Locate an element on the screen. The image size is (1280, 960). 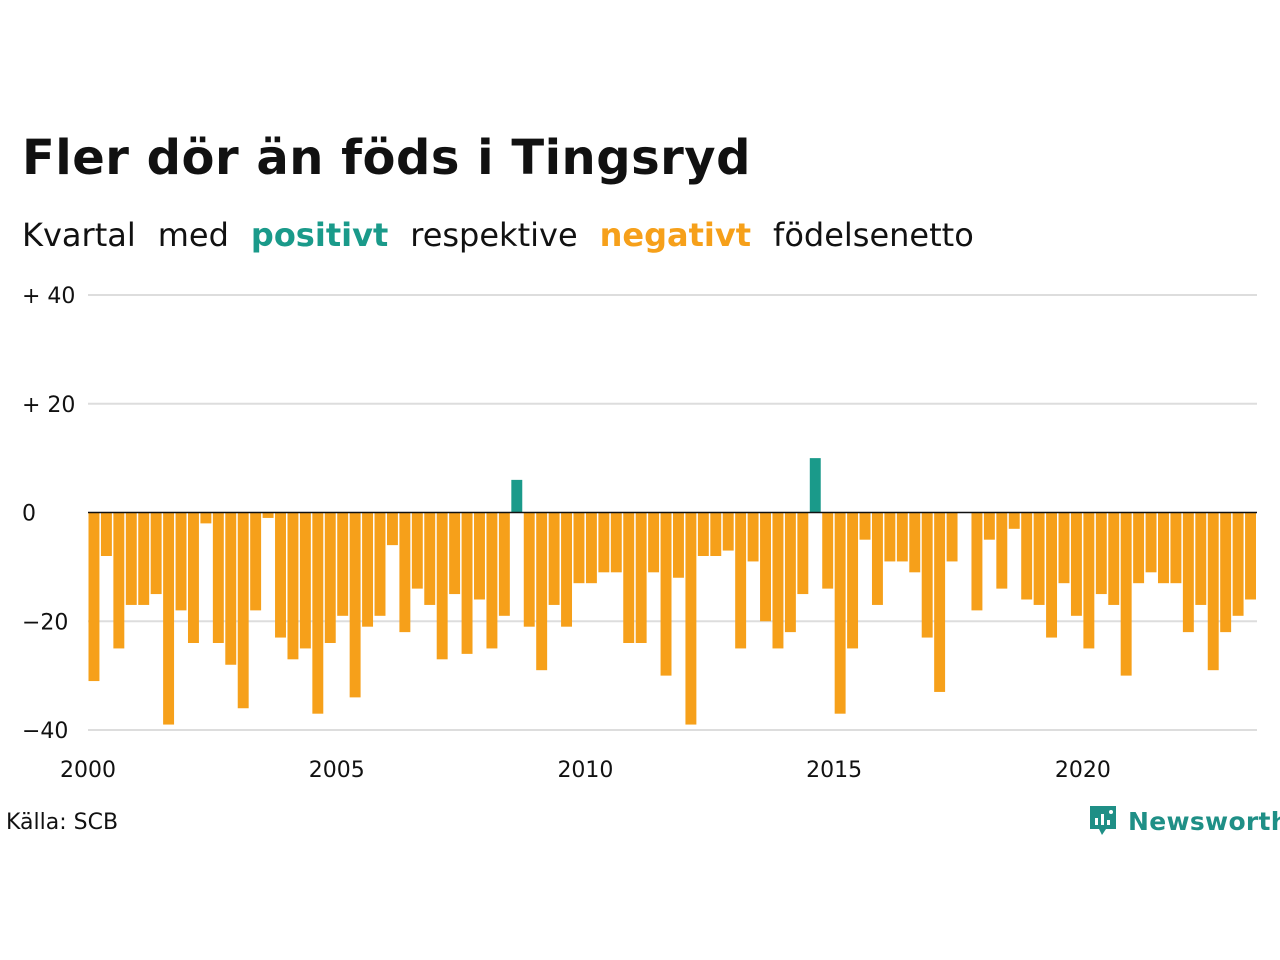
x-tick-label: 2005 is located at coordinates (337, 770).